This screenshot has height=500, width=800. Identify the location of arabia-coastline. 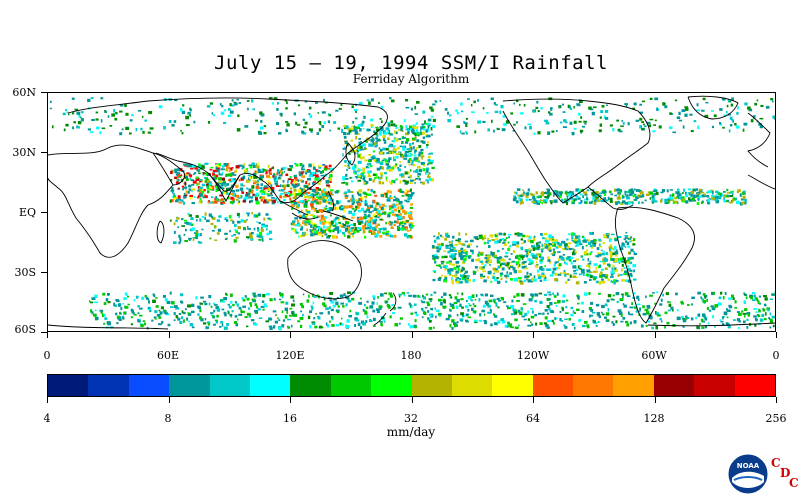
(168, 169).